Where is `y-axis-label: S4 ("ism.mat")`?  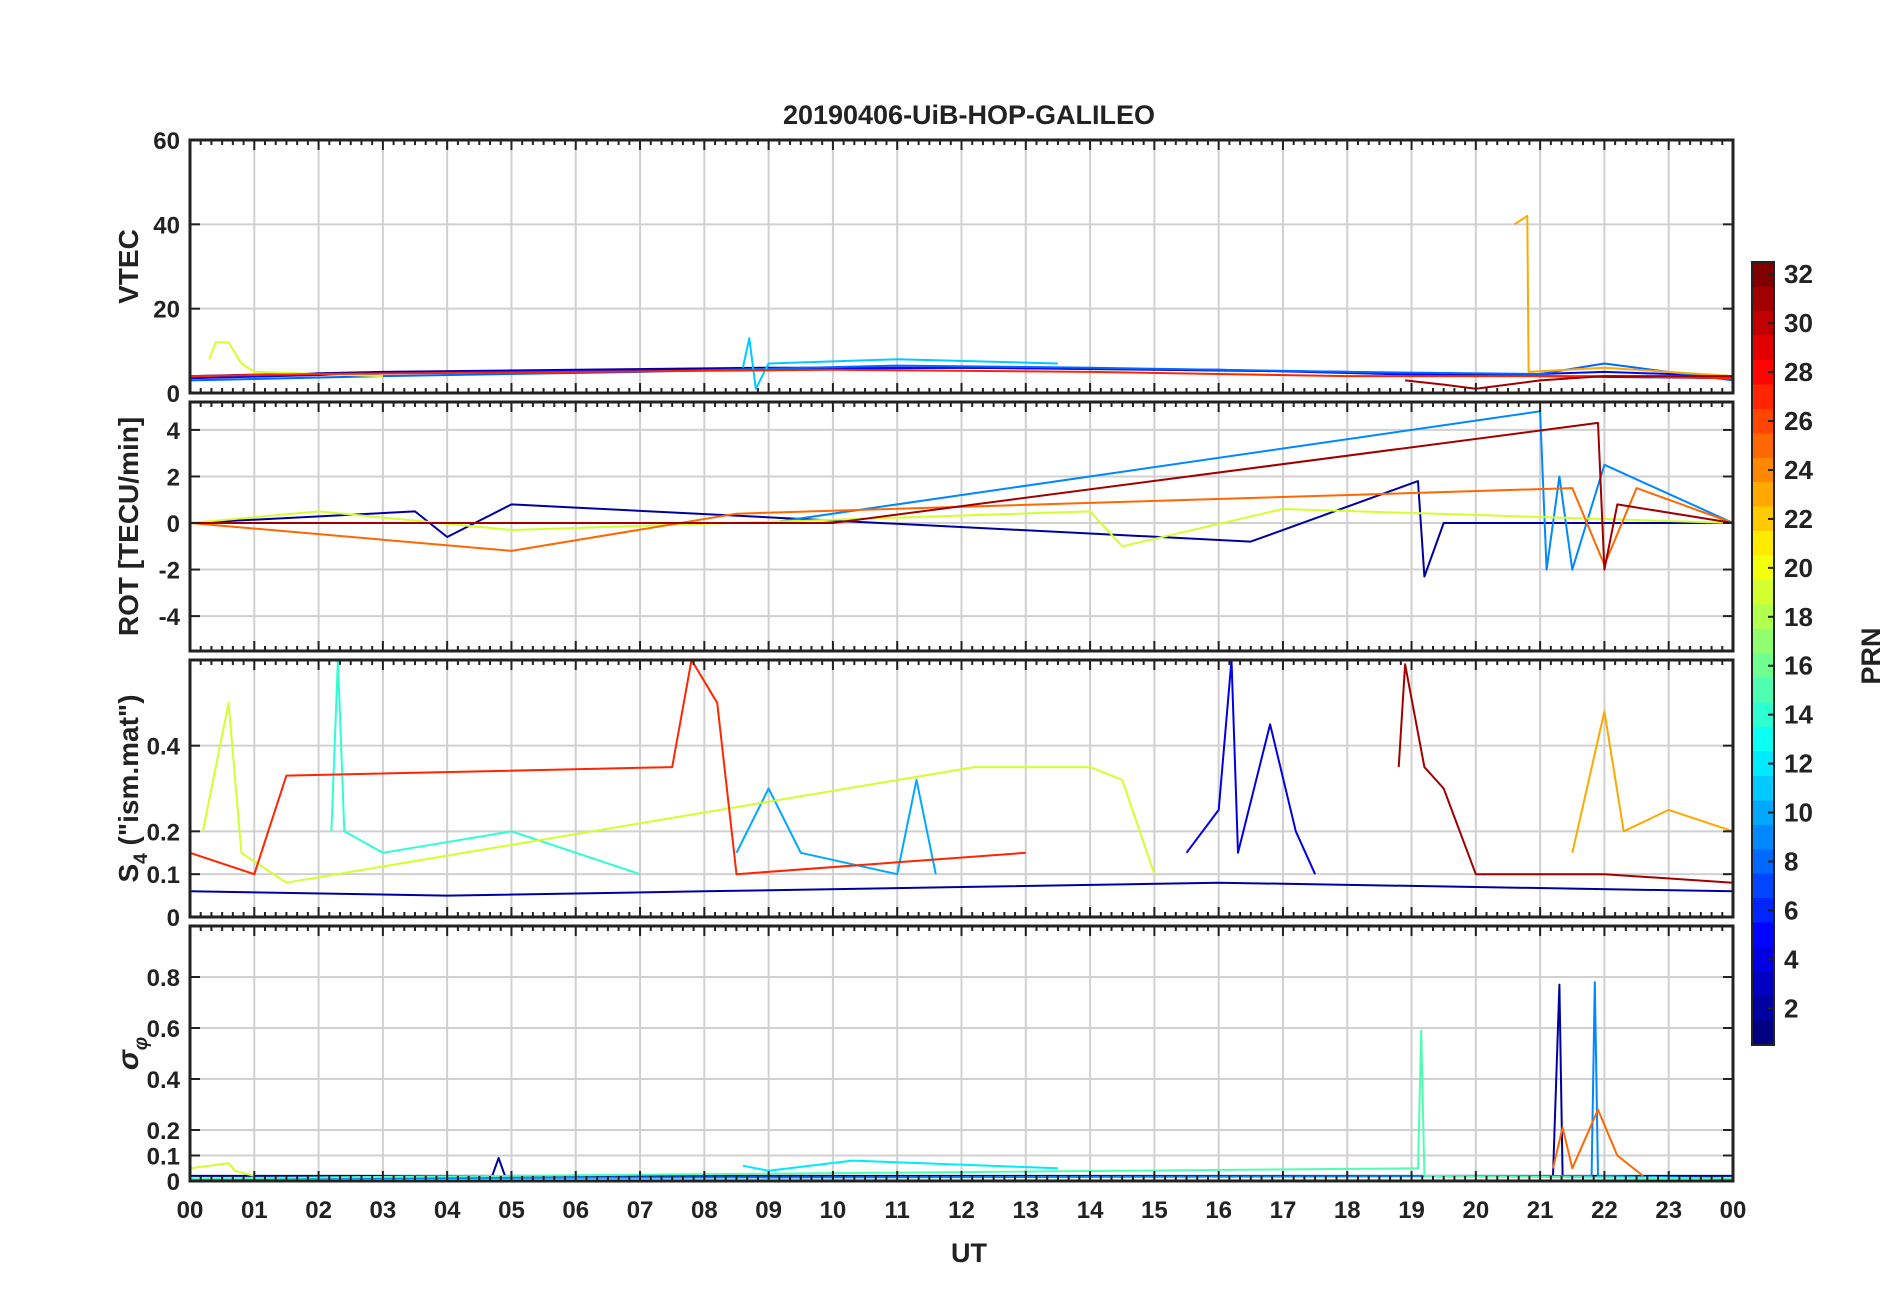 y-axis-label: S4 ("ism.mat") is located at coordinates (132, 788).